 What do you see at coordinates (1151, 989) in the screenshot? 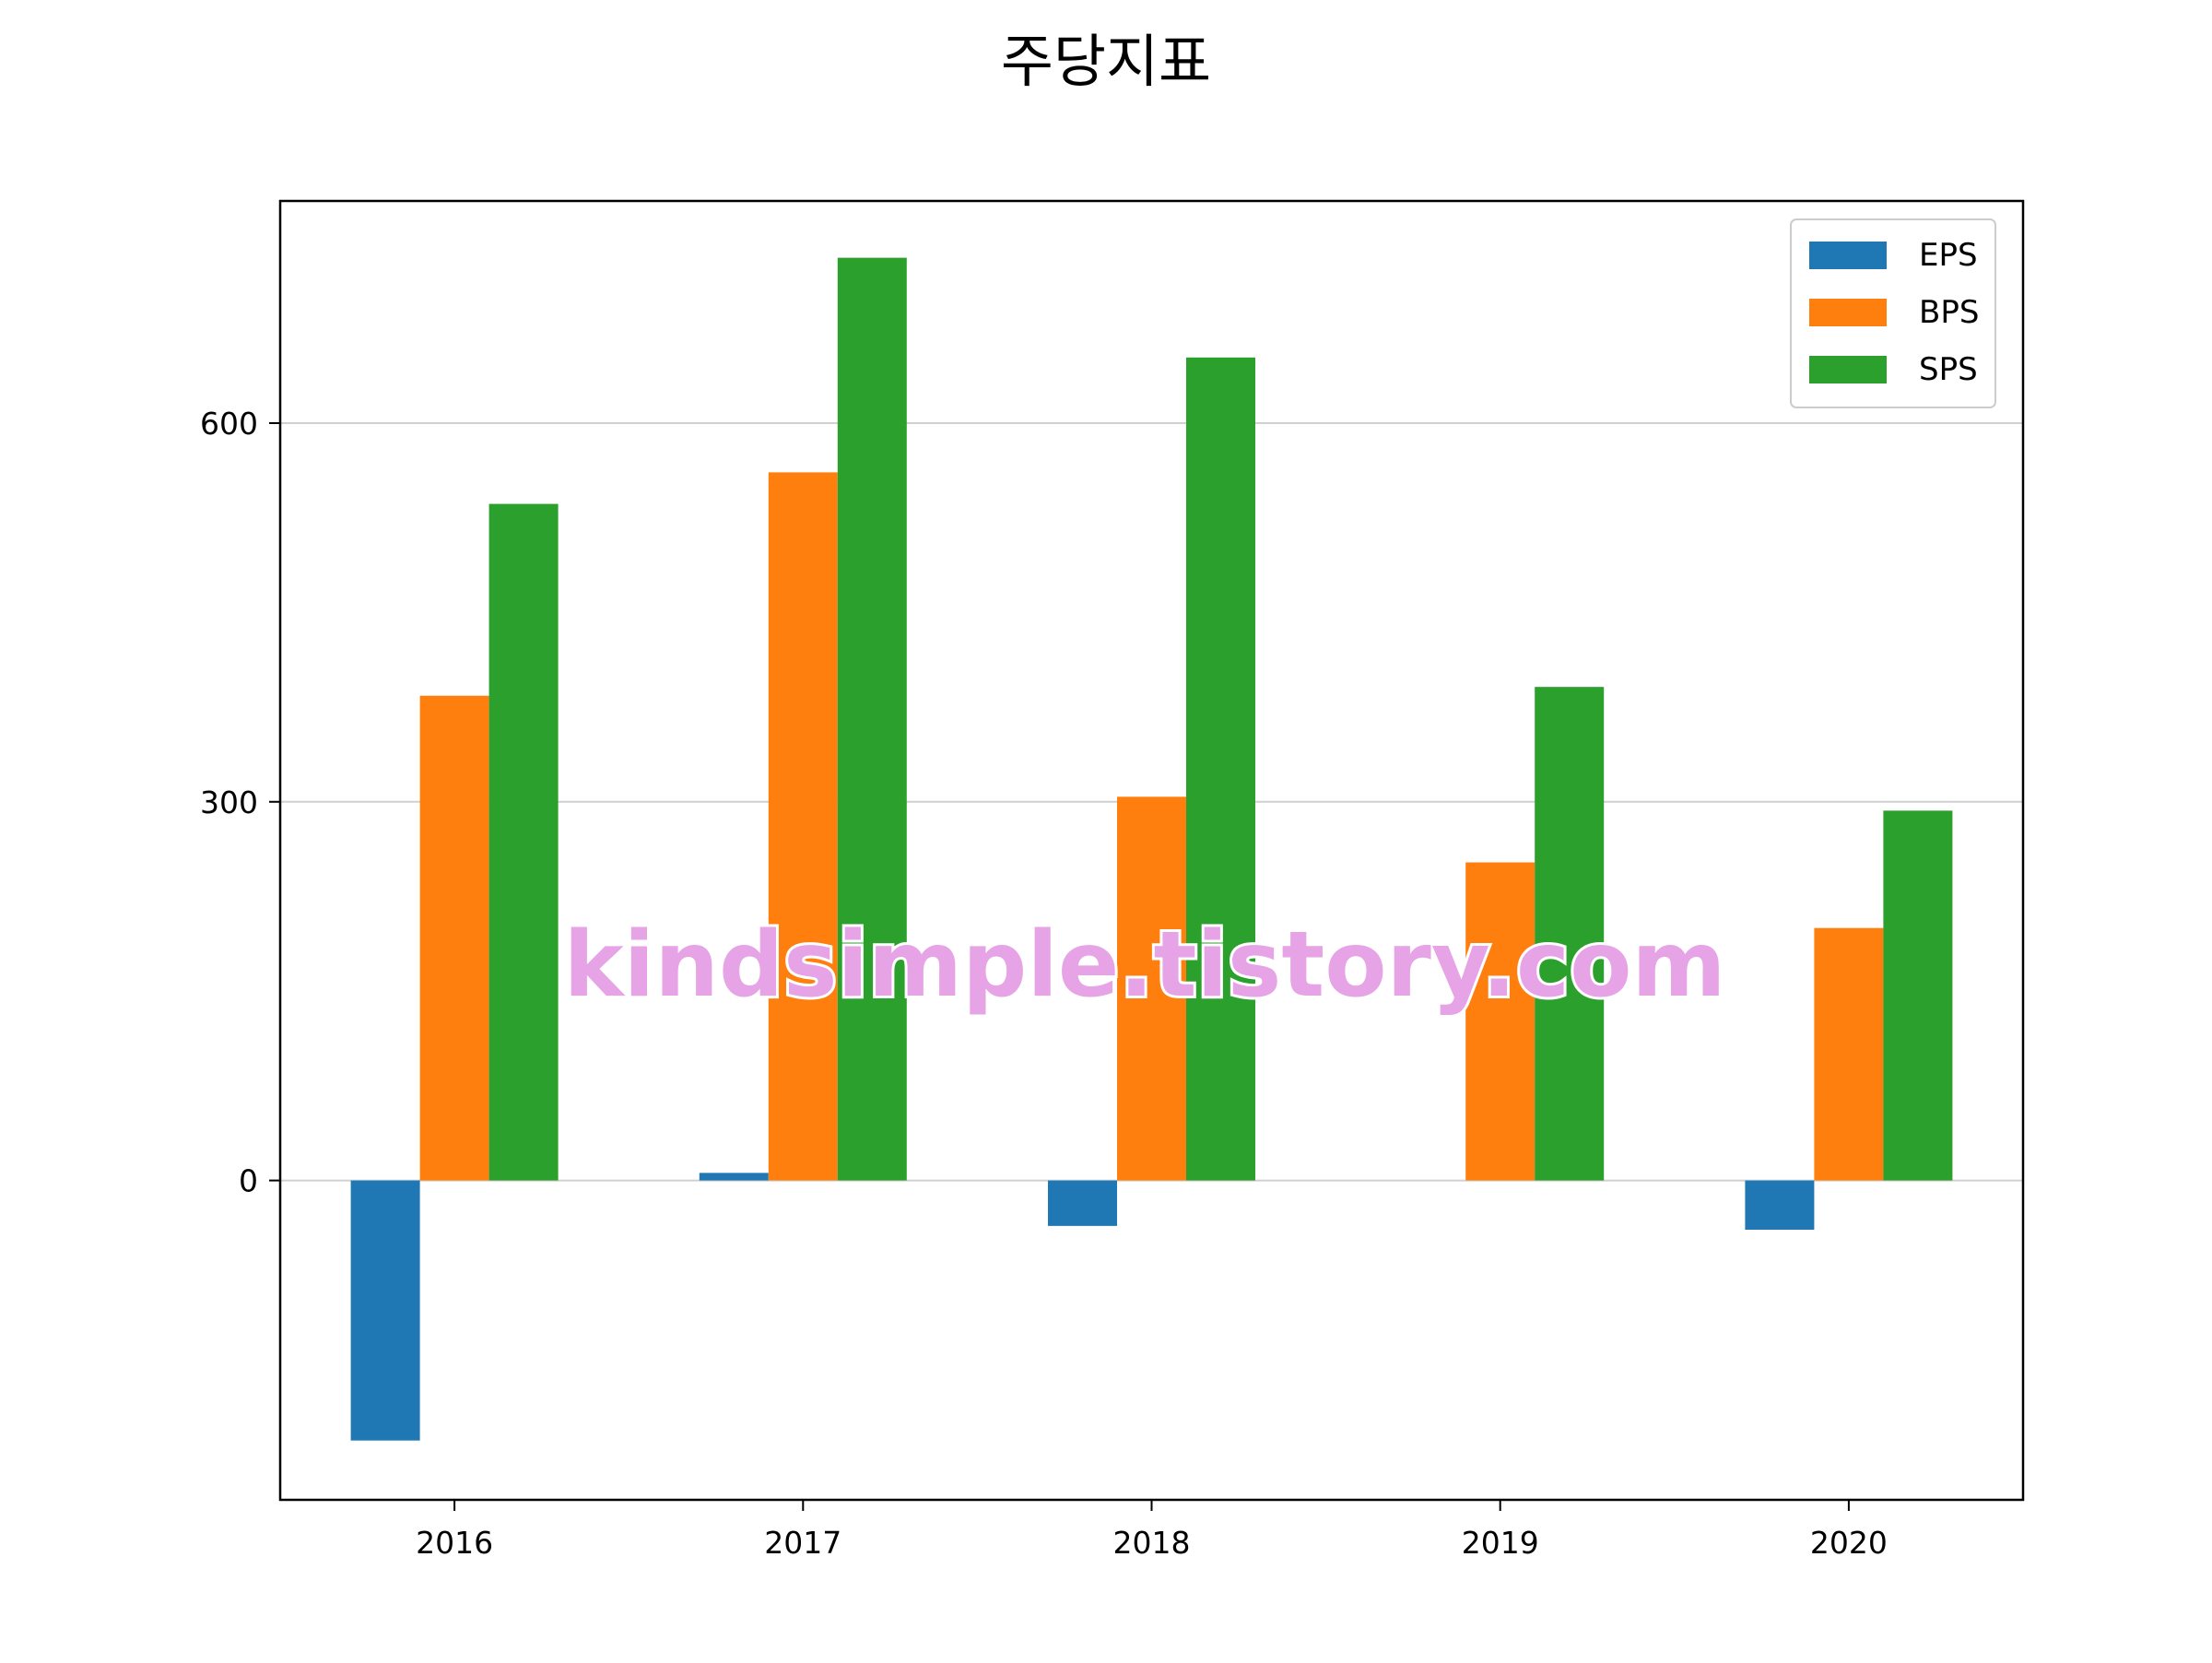
I see `bar-bps-2018` at bounding box center [1151, 989].